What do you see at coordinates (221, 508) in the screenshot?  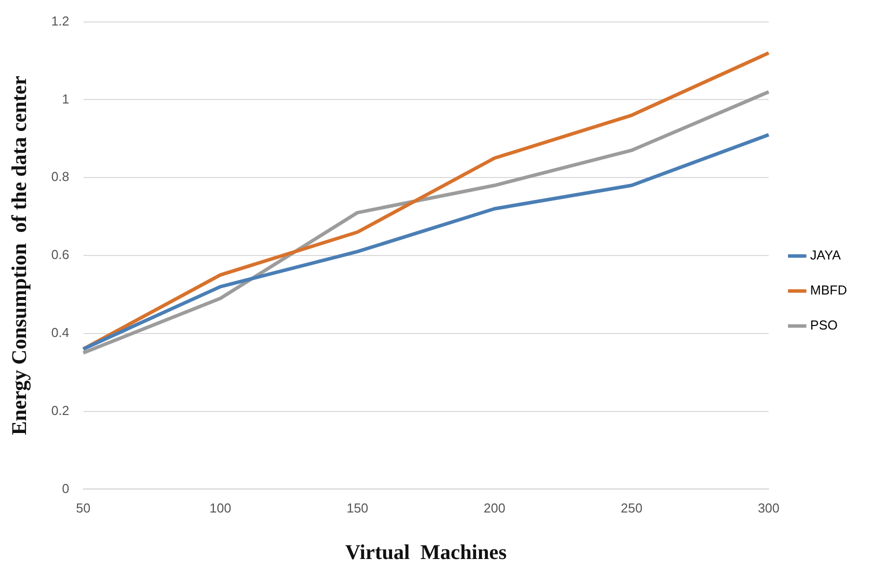 I see `x-tick-label: 100` at bounding box center [221, 508].